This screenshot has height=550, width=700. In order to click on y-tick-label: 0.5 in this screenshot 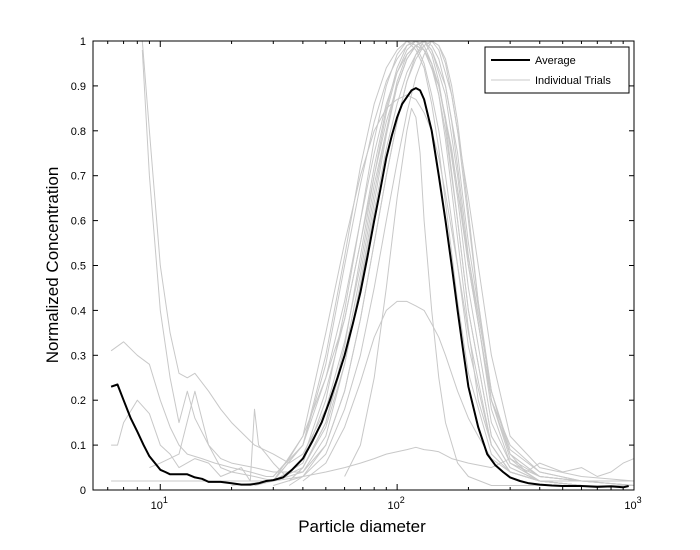, I will do `click(78, 267)`.